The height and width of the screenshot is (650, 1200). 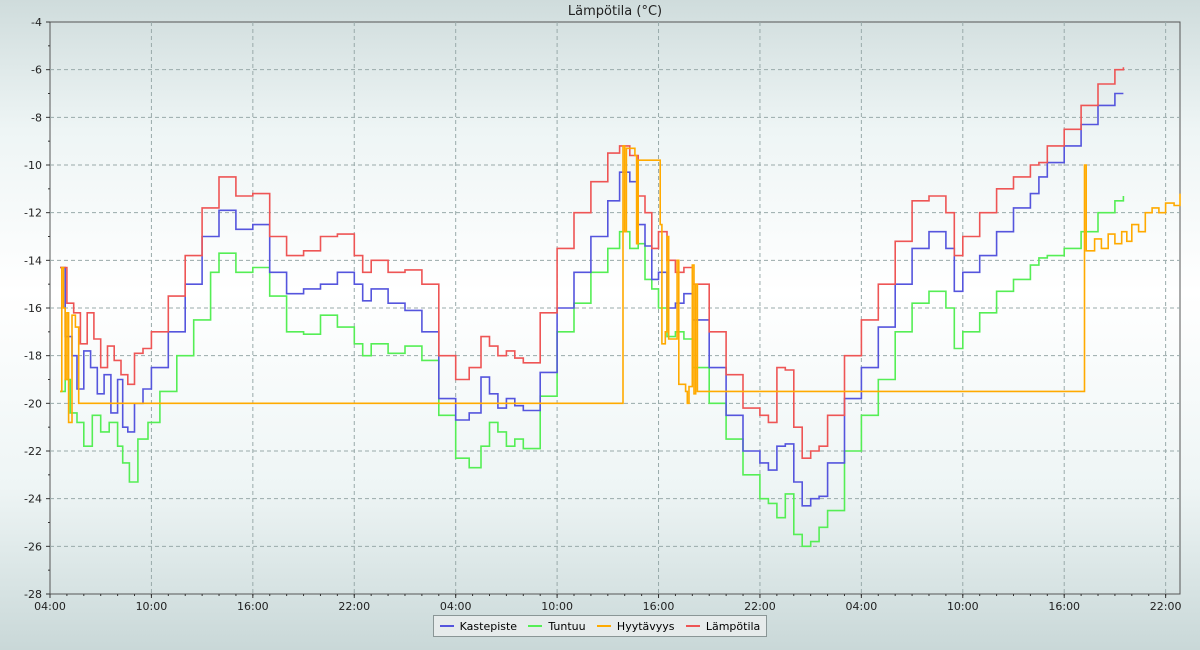 What do you see at coordinates (33, 403) in the screenshot?
I see `y-tick-label: -20` at bounding box center [33, 403].